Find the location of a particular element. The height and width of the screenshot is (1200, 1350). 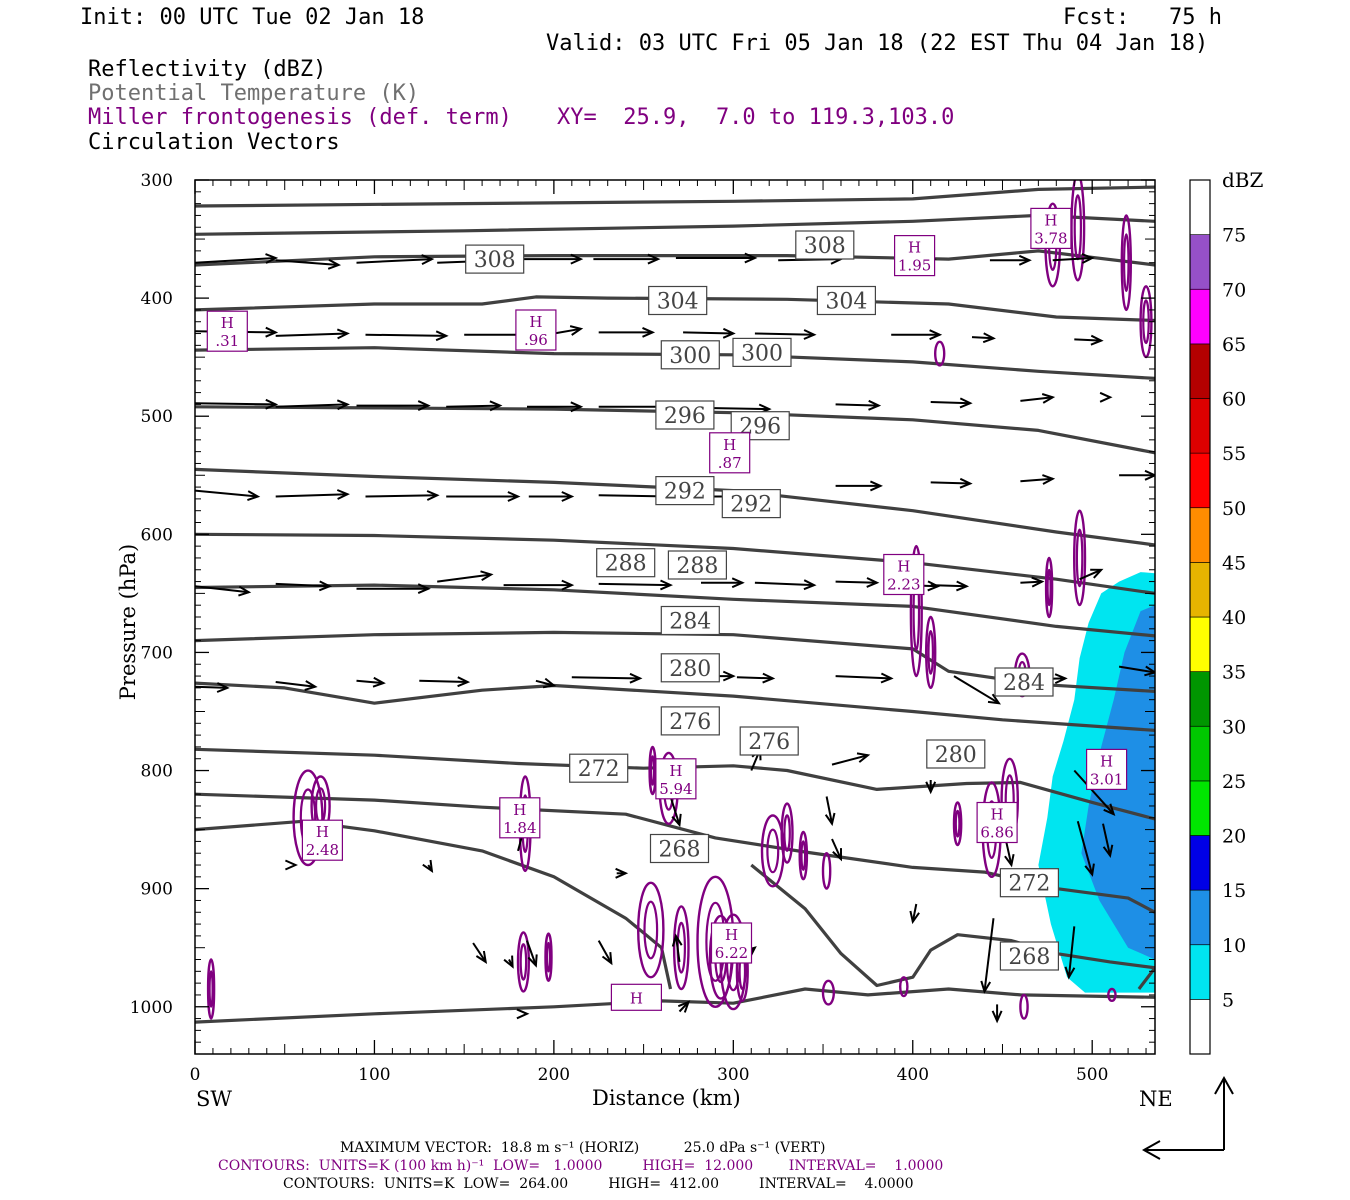

theta-label-13: 284 is located at coordinates (1024, 682).